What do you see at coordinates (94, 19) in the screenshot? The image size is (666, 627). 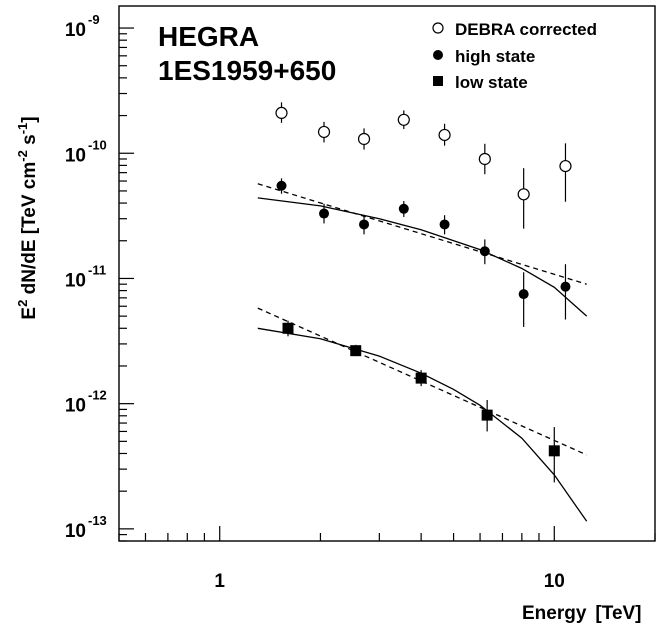 I see `y-tick-exponent: -9` at bounding box center [94, 19].